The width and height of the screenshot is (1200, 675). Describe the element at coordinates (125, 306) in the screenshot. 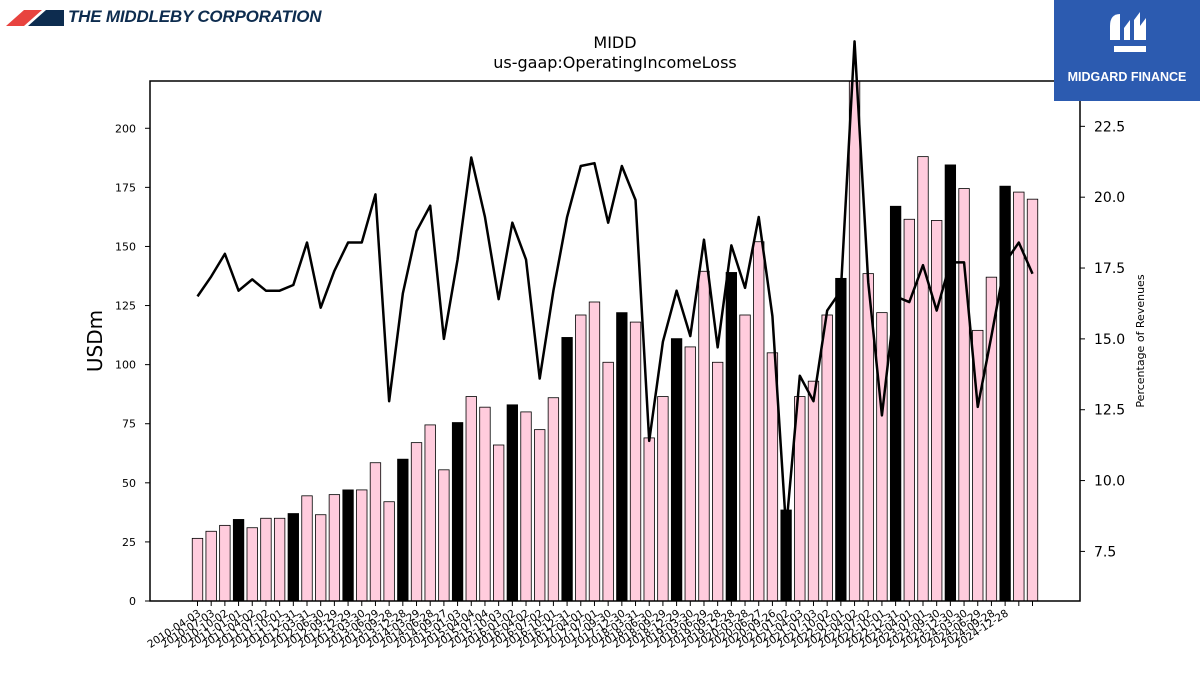

I see `y-tick-label: 125` at that location.